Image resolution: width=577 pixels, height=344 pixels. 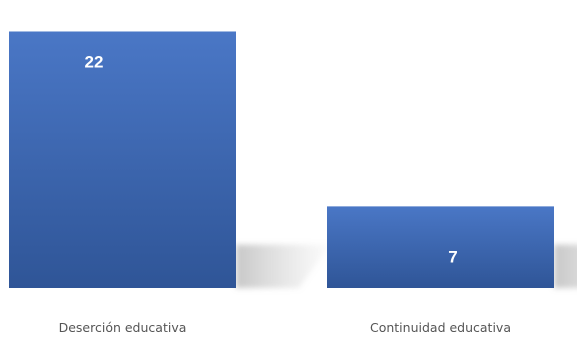 What do you see at coordinates (123, 327) in the screenshot?
I see `category-label-1: Deserción educativa` at bounding box center [123, 327].